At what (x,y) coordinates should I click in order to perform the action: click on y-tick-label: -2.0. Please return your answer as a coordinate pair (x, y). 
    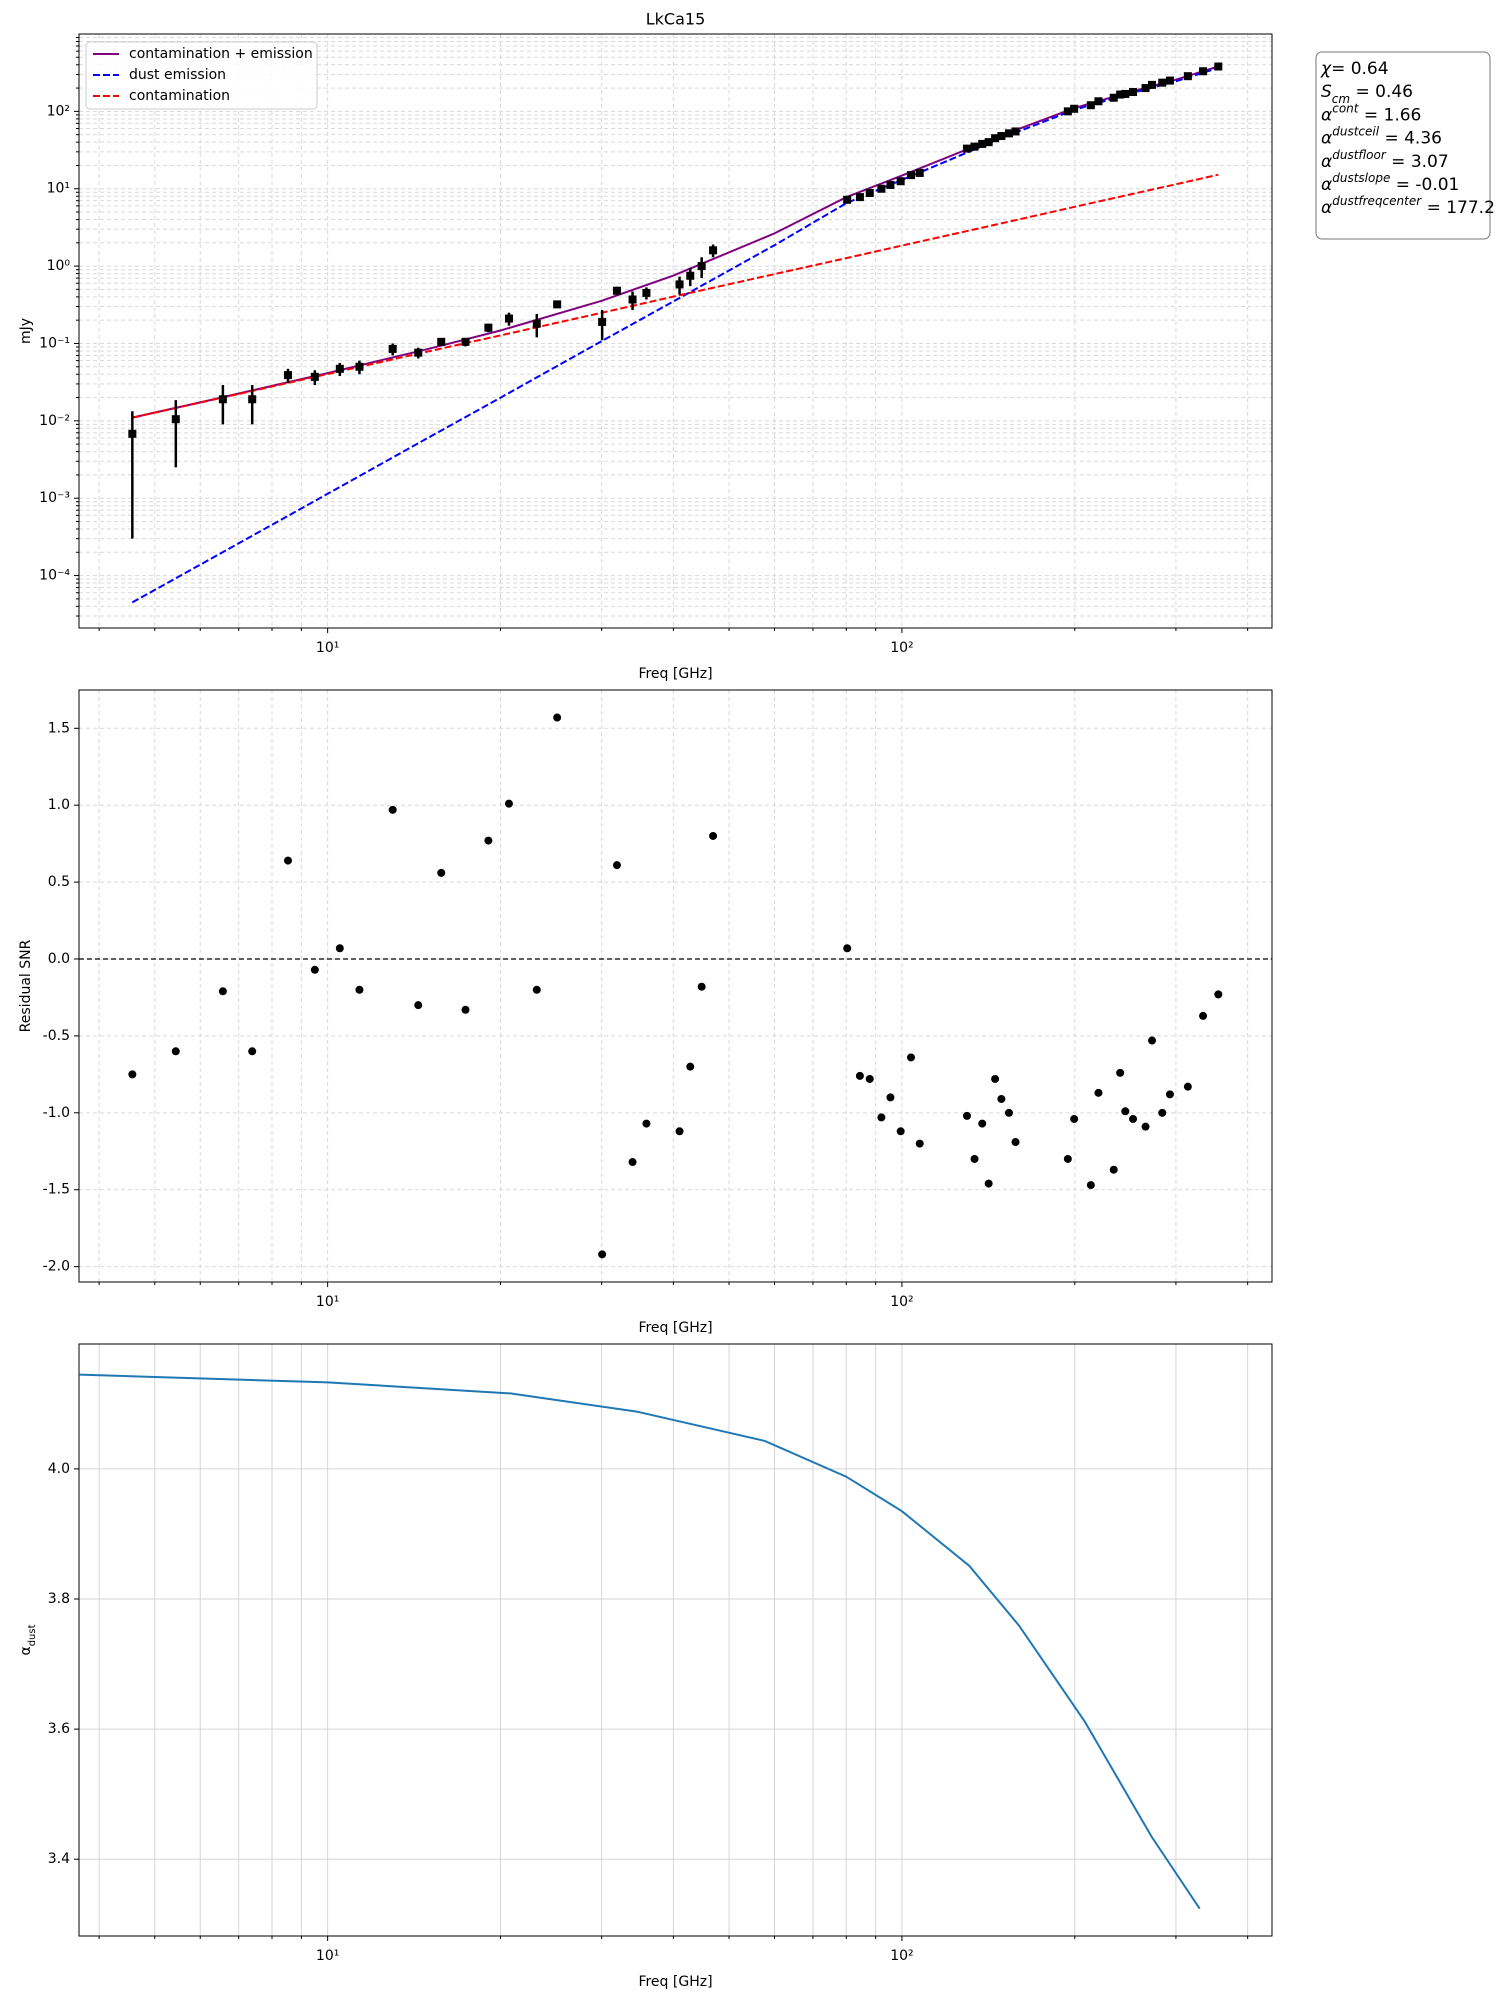
    Looking at the image, I should click on (56, 1267).